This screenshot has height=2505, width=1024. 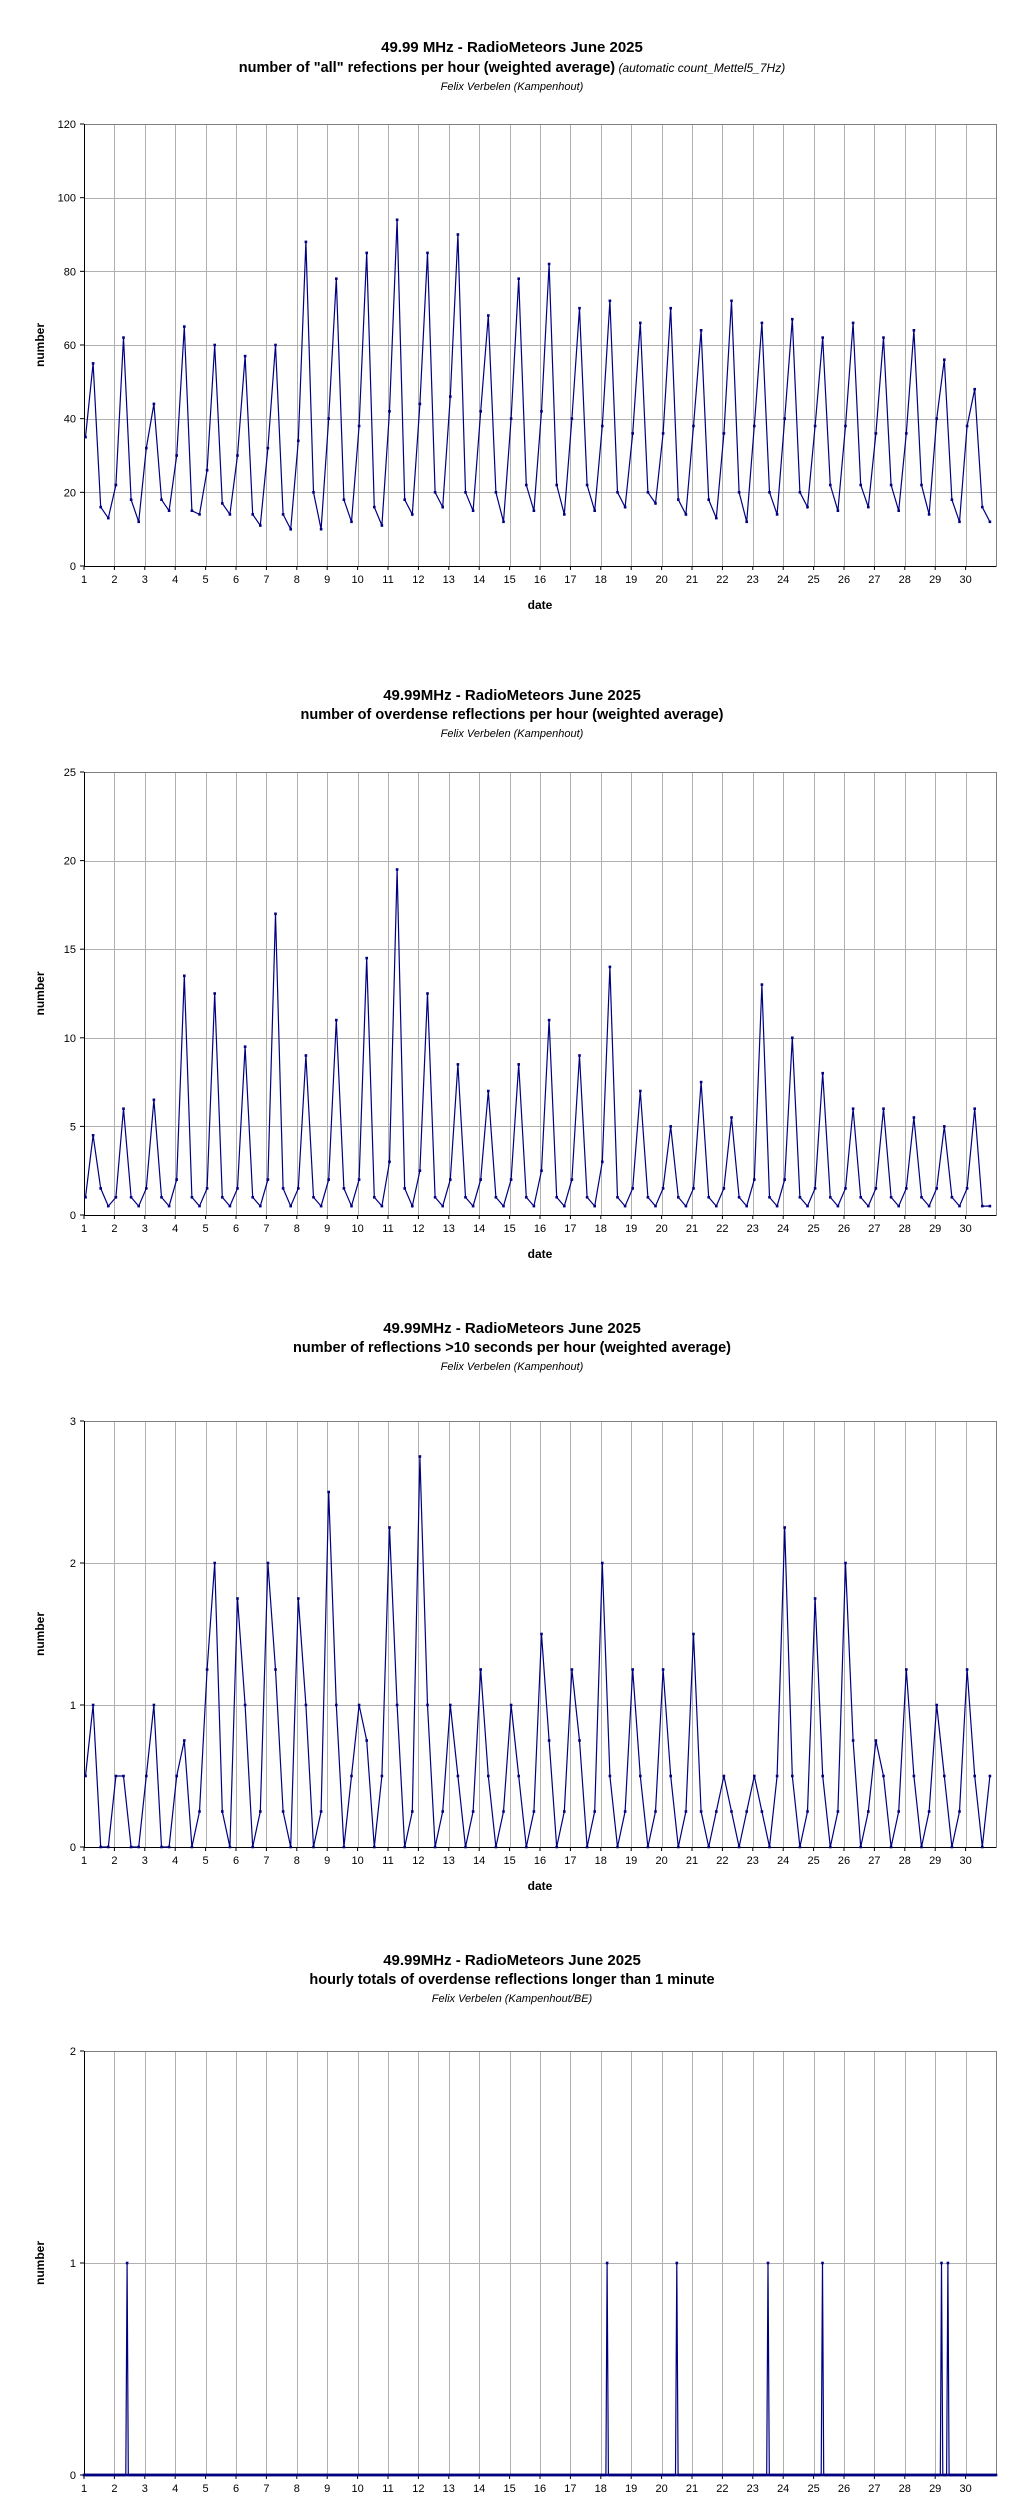 What do you see at coordinates (67, 125) in the screenshot?
I see `y-tick-label: 120` at bounding box center [67, 125].